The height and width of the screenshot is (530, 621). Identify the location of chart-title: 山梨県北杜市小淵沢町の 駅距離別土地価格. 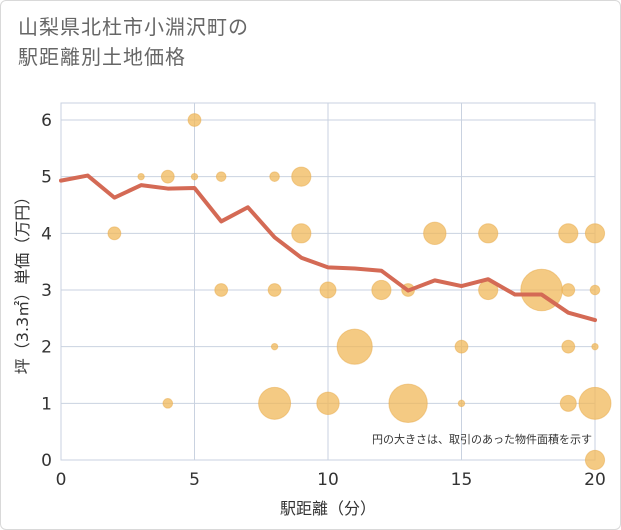
(298, 42).